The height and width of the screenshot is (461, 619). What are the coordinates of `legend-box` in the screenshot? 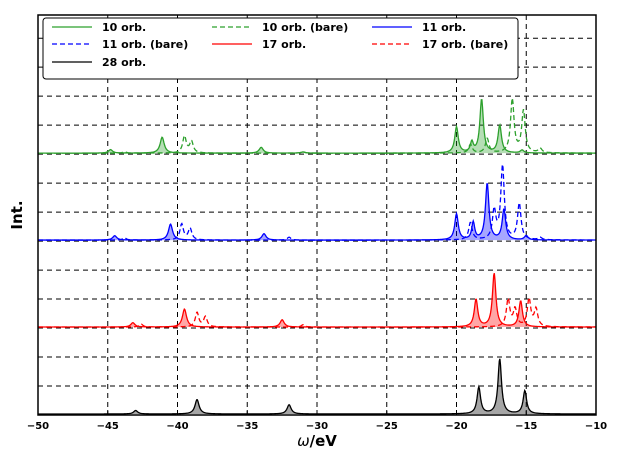 It's located at (280, 48).